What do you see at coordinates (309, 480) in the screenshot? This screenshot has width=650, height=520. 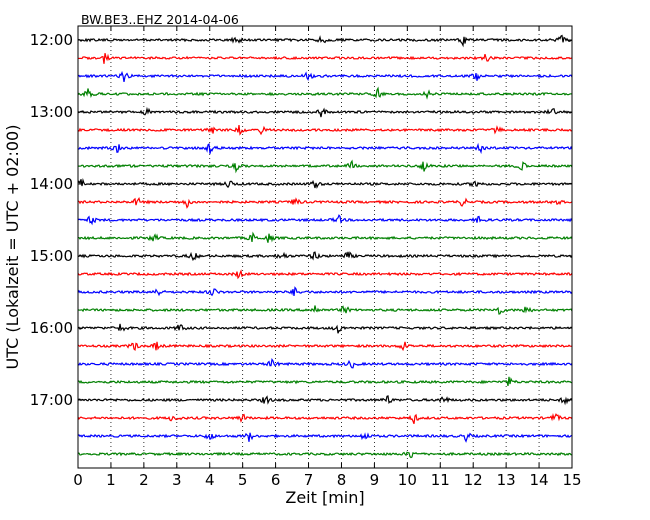 I see `x-tick-label: 7` at bounding box center [309, 480].